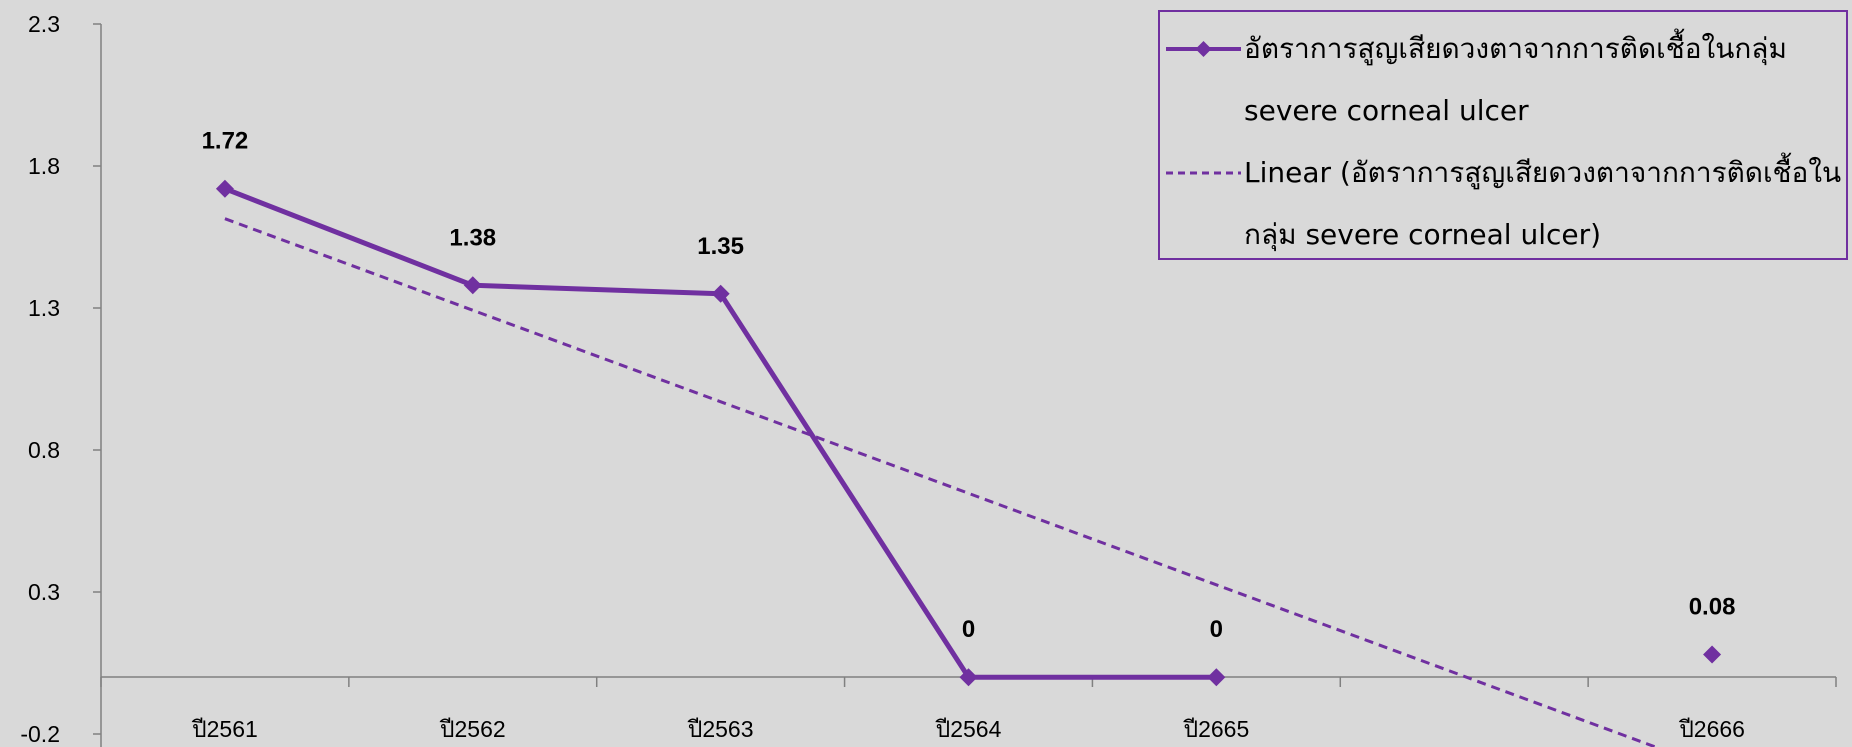  Describe the element at coordinates (1203, 49) in the screenshot. I see `legend-series-line-icon` at that location.